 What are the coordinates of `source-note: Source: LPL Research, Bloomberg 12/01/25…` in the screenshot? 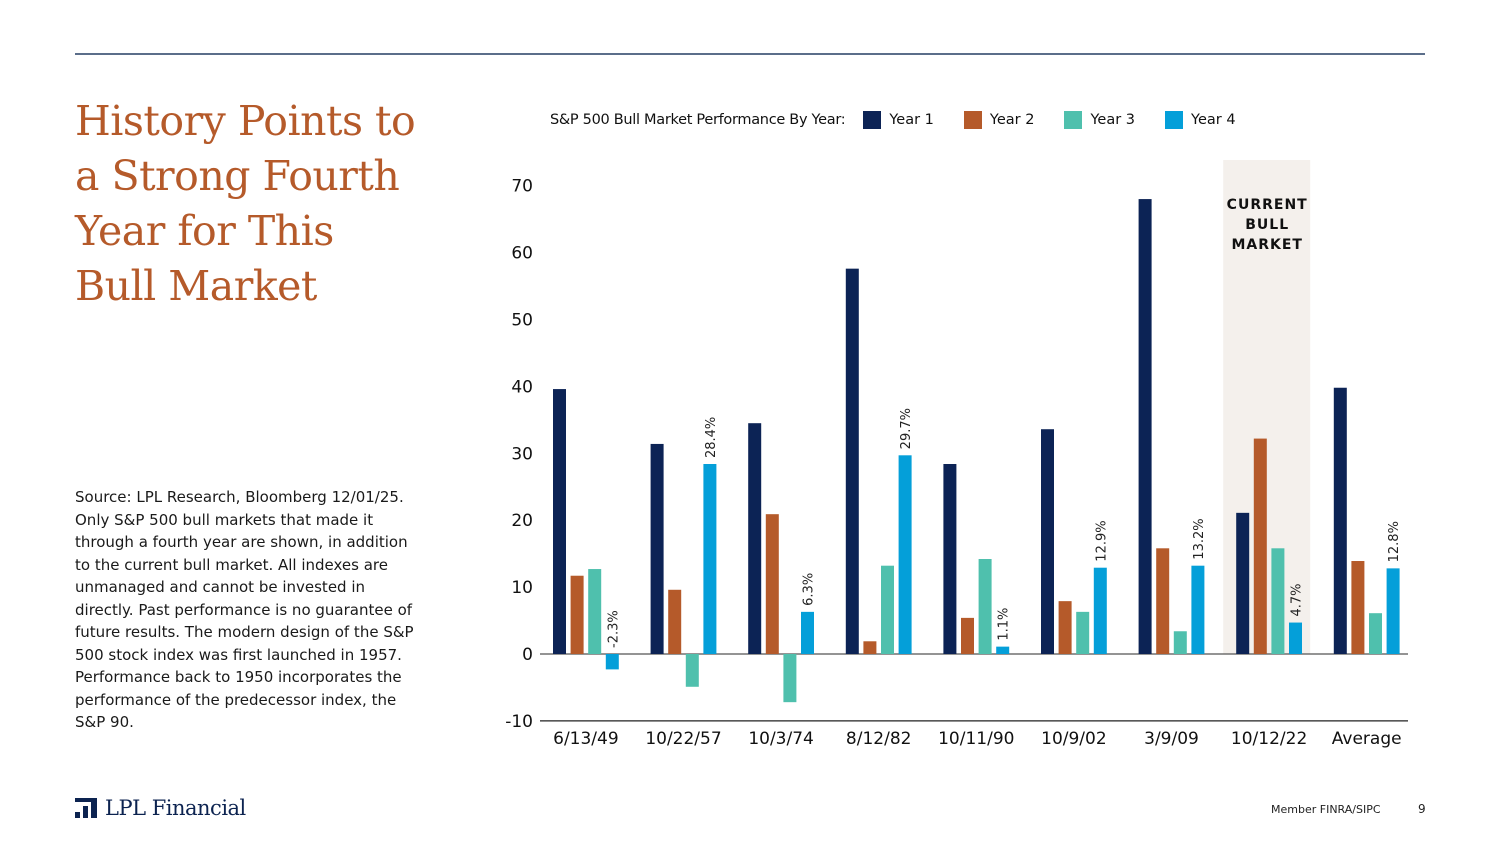 It's located at (244, 609).